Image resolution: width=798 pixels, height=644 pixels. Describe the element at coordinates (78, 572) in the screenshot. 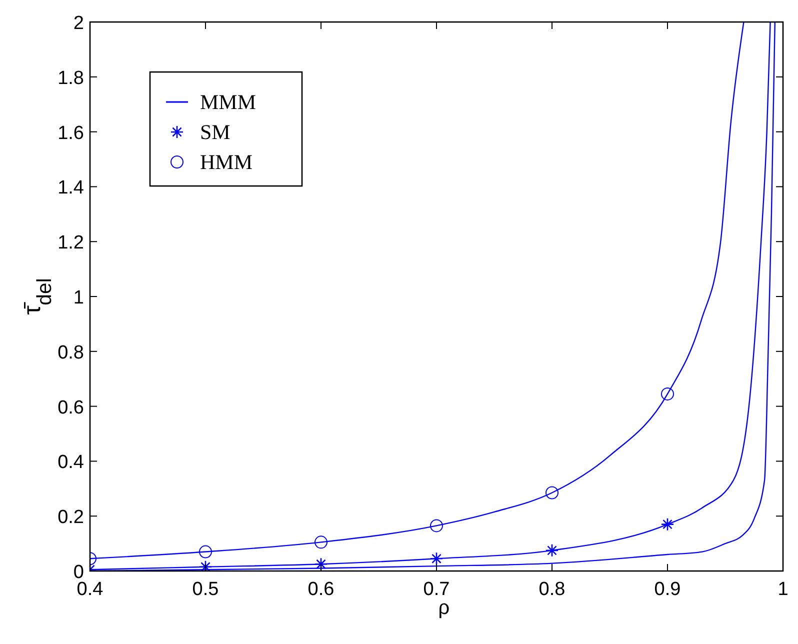

I see `y-tick-label: 0` at that location.